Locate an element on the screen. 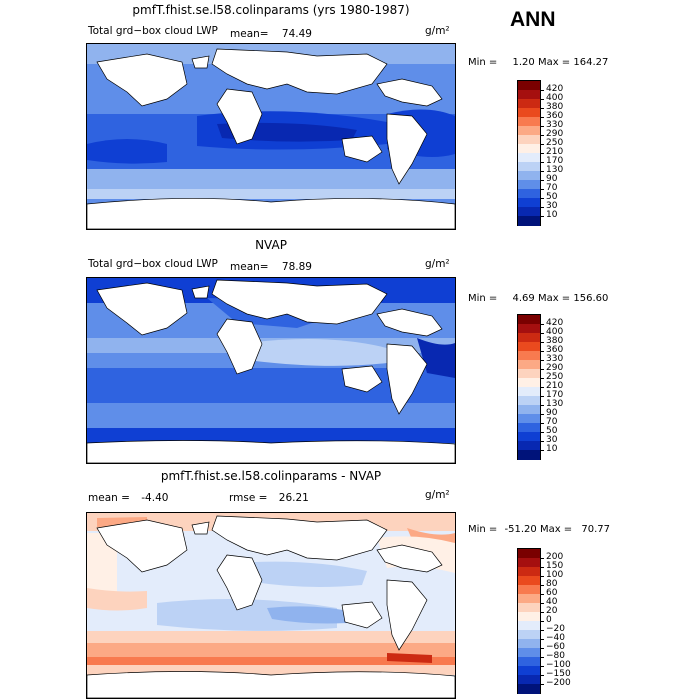  panel-2-map is located at coordinates (271, 370).